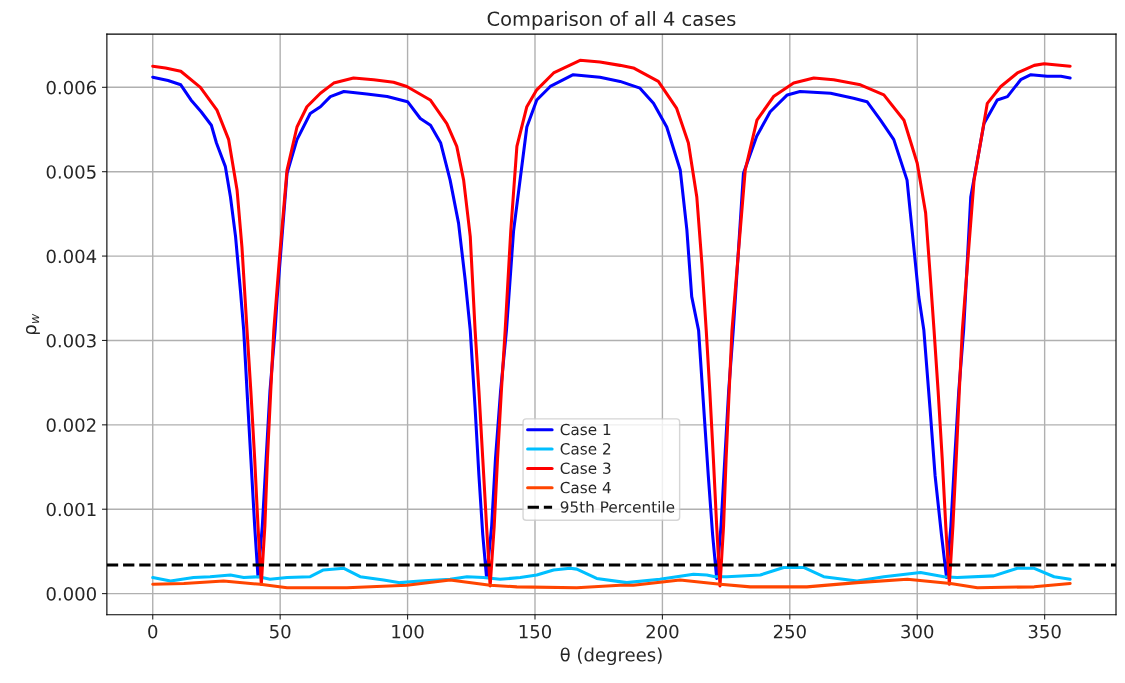  What do you see at coordinates (71, 594) in the screenshot?
I see `y-tick-label: 0.000` at bounding box center [71, 594].